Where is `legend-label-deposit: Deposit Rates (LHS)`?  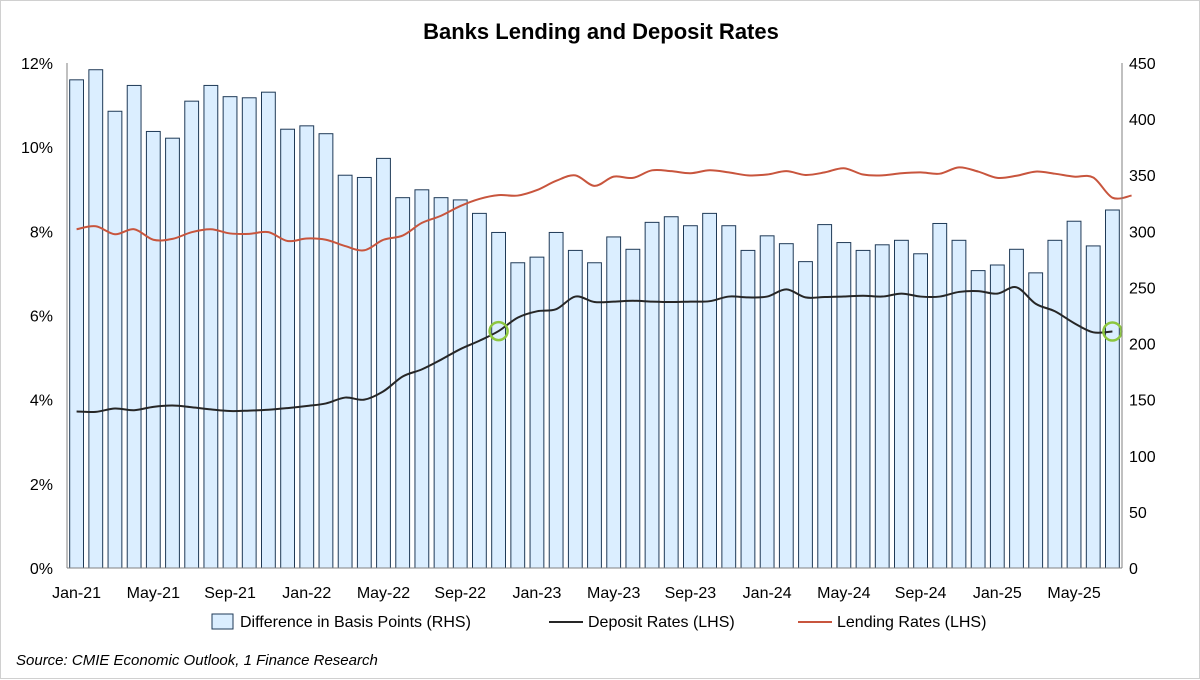 legend-label-deposit: Deposit Rates (LHS) is located at coordinates (661, 622).